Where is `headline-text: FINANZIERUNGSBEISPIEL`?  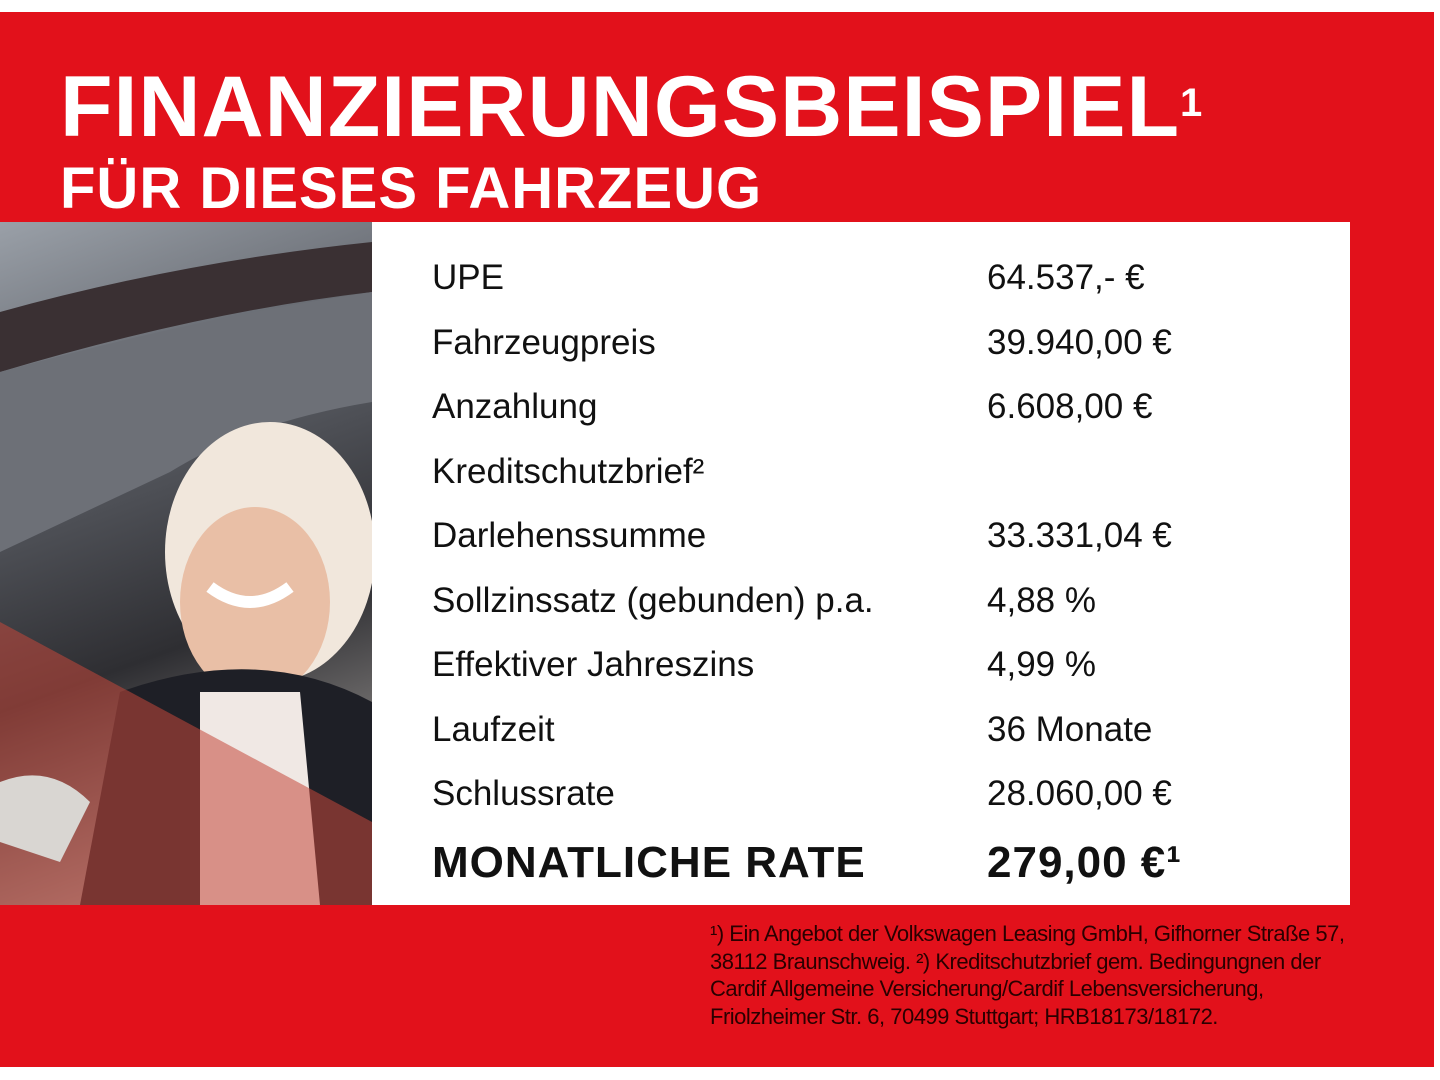
headline-text: FINANZIERUNGSBEISPIEL is located at coordinates (620, 107).